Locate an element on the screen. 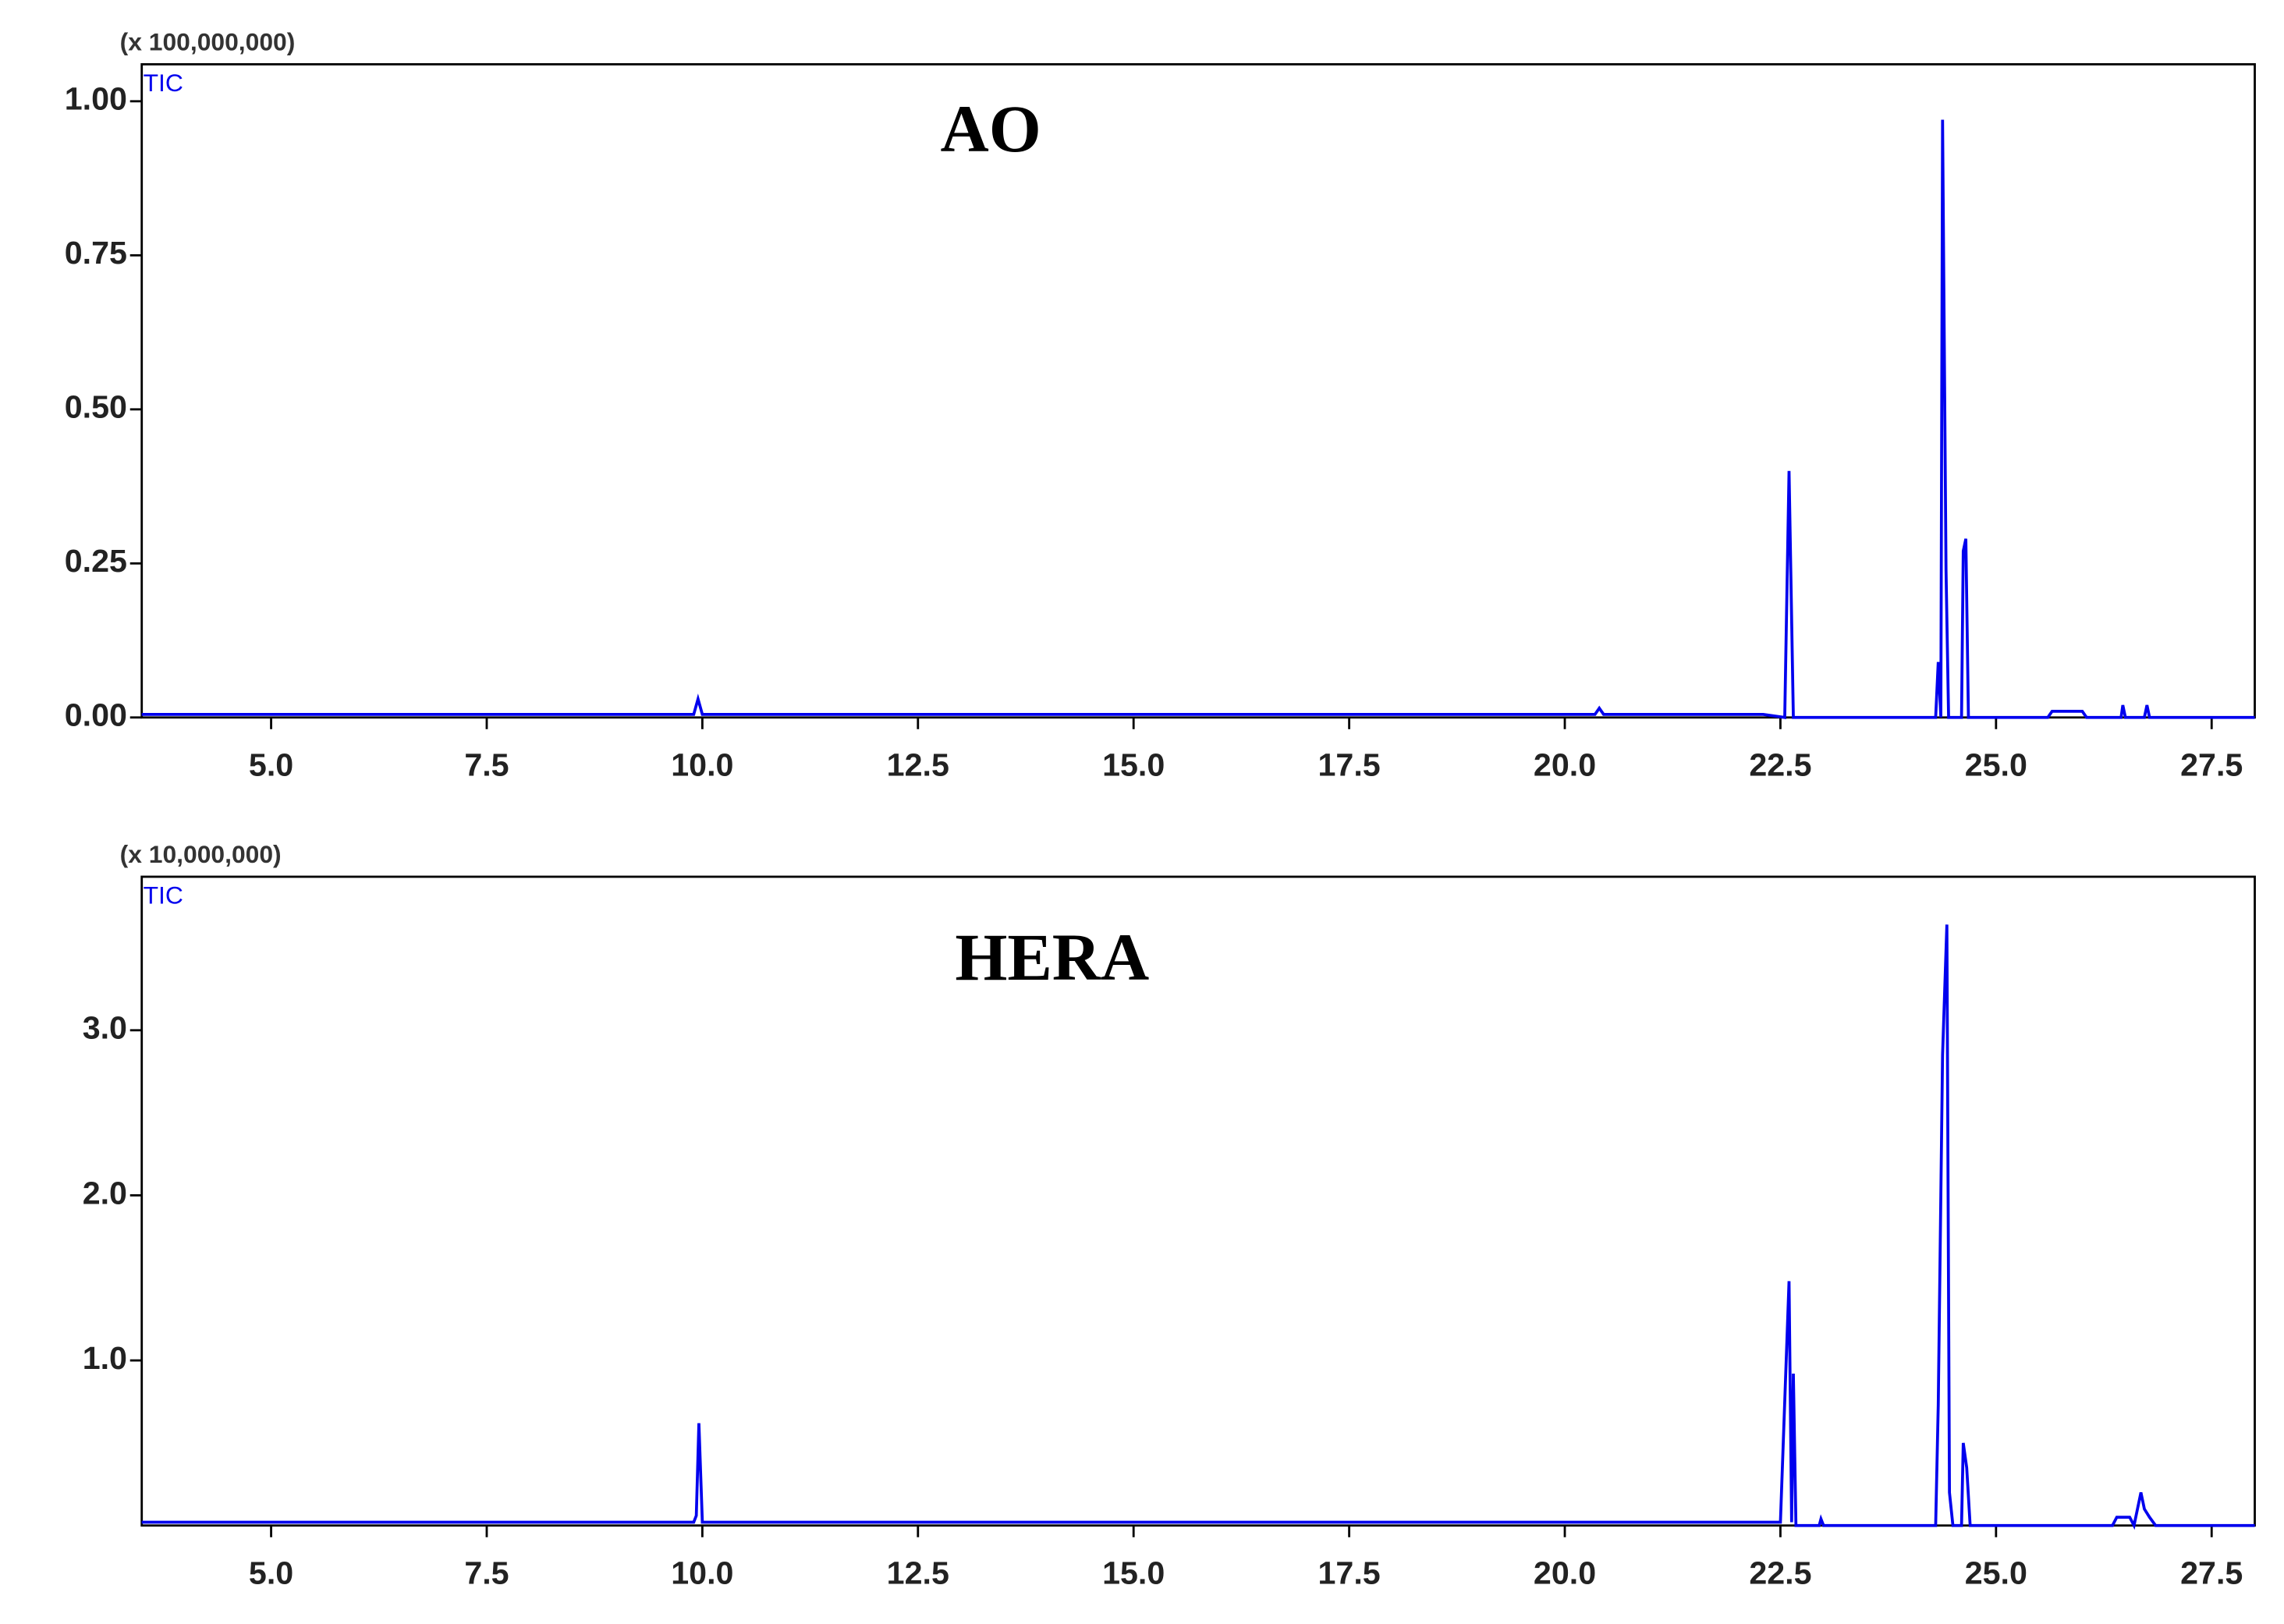  y-tick-label: 0.50 is located at coordinates (96, 407).